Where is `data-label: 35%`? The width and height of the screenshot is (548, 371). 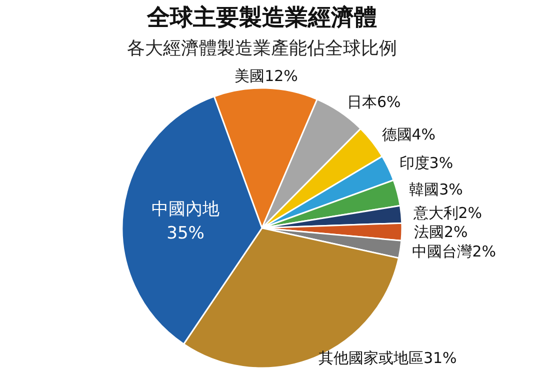
data-label: 35% is located at coordinates (185, 234).